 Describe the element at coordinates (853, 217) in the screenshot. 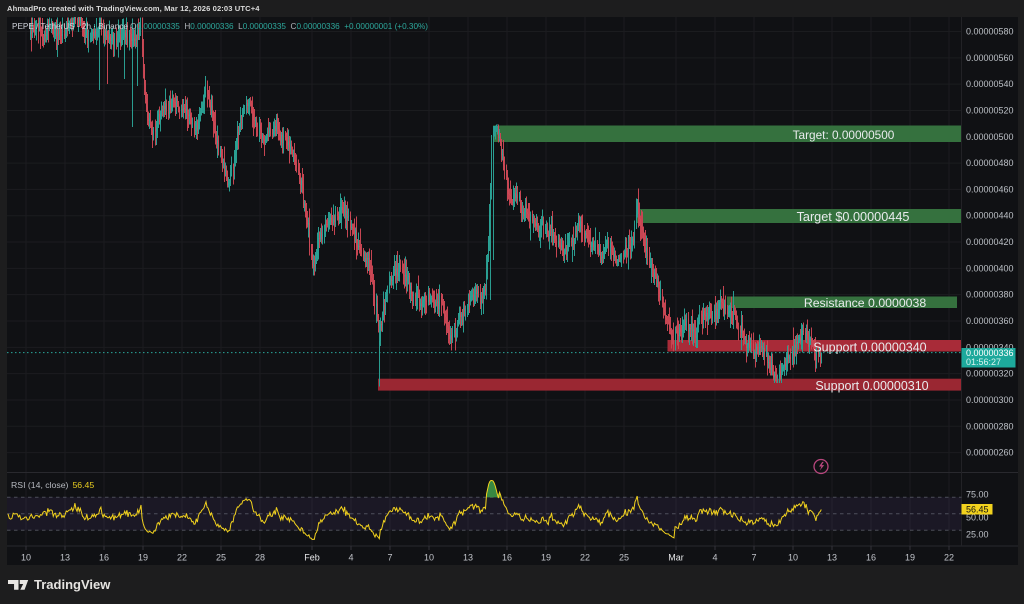

I see `svg-text: Target $0.00000445` at that location.